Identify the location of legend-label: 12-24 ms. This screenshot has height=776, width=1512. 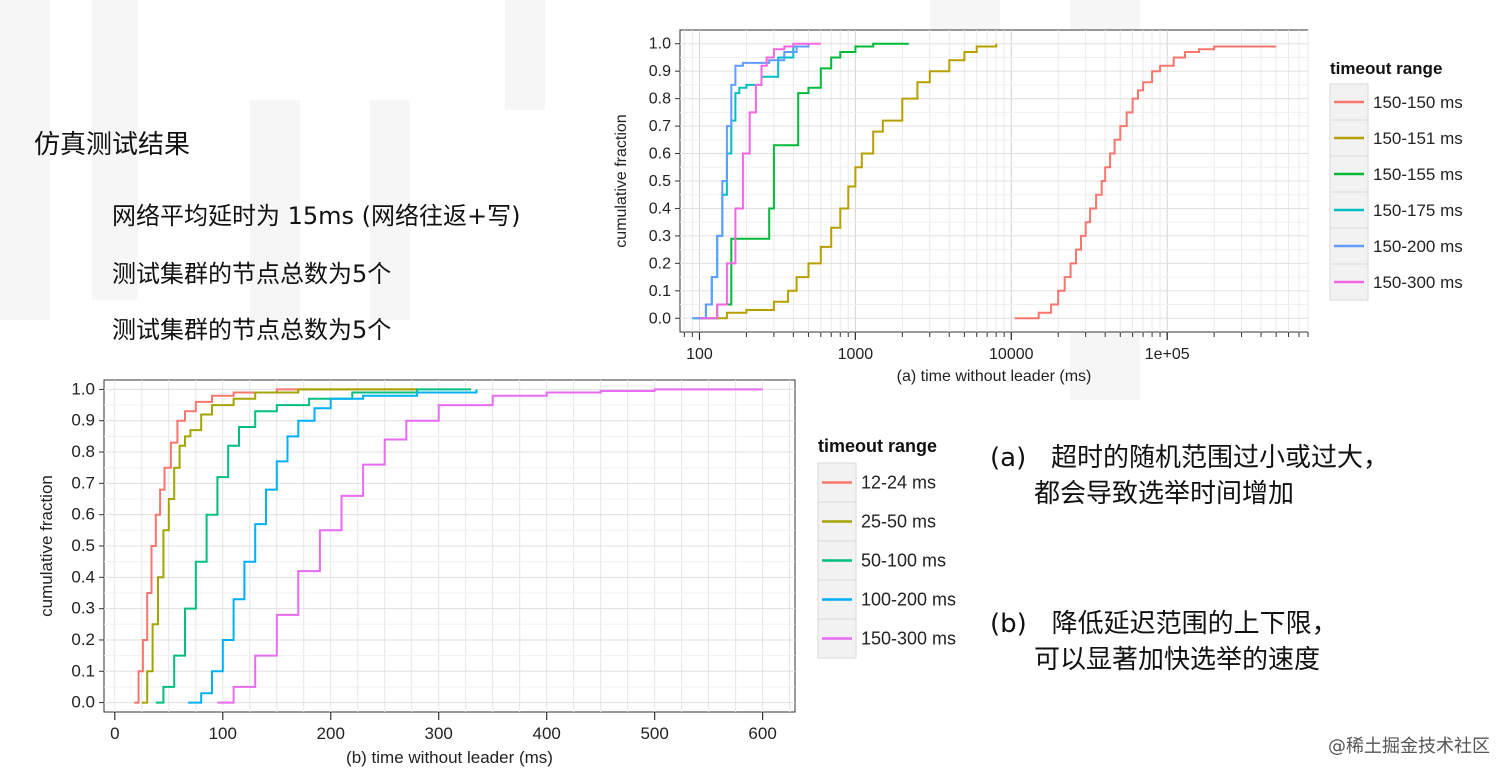
(898, 483).